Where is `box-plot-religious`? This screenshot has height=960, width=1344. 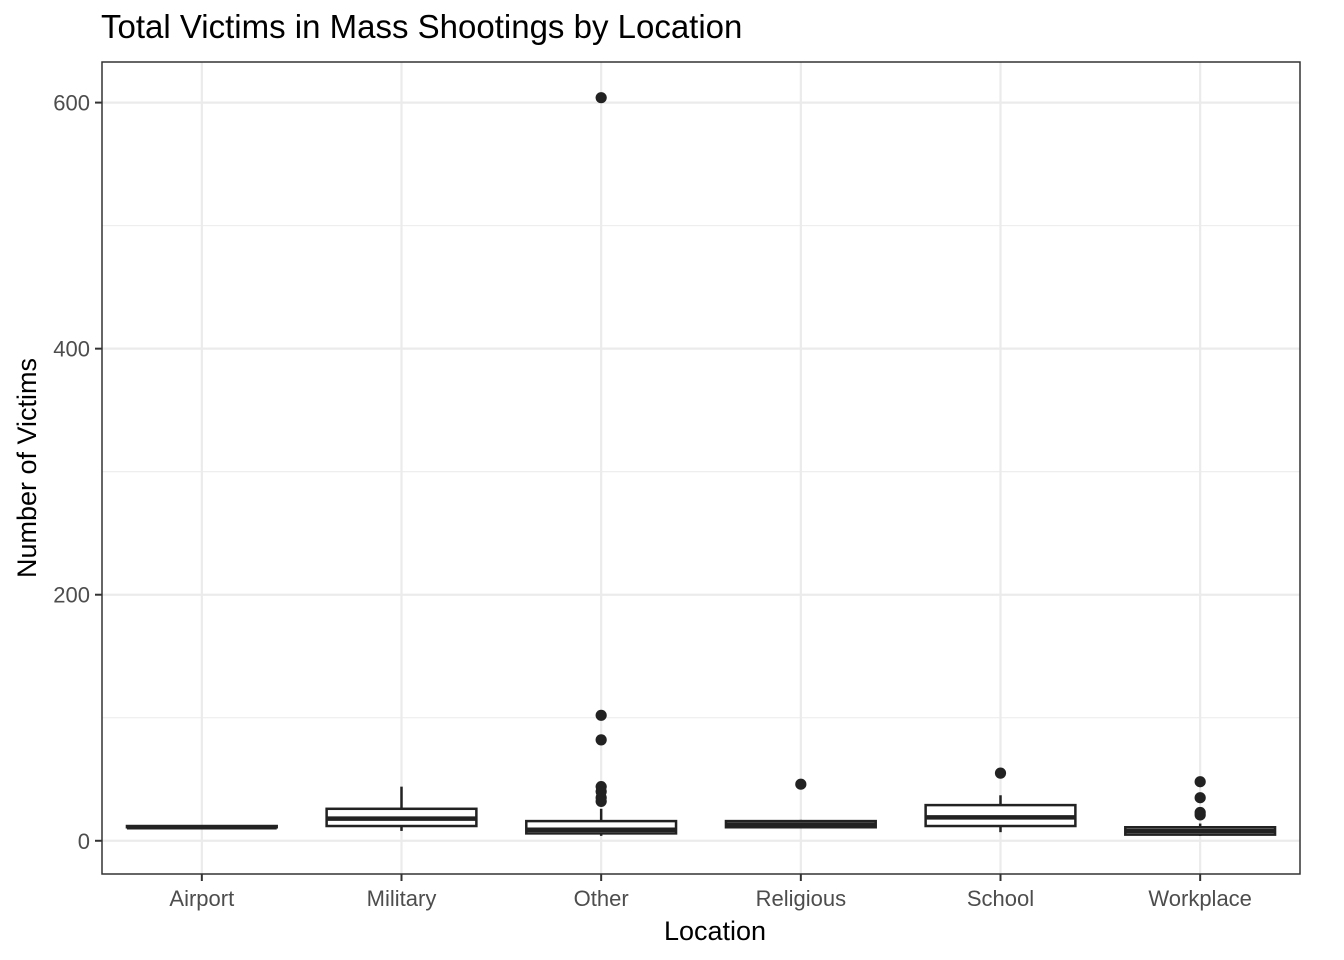 box-plot-religious is located at coordinates (800, 803).